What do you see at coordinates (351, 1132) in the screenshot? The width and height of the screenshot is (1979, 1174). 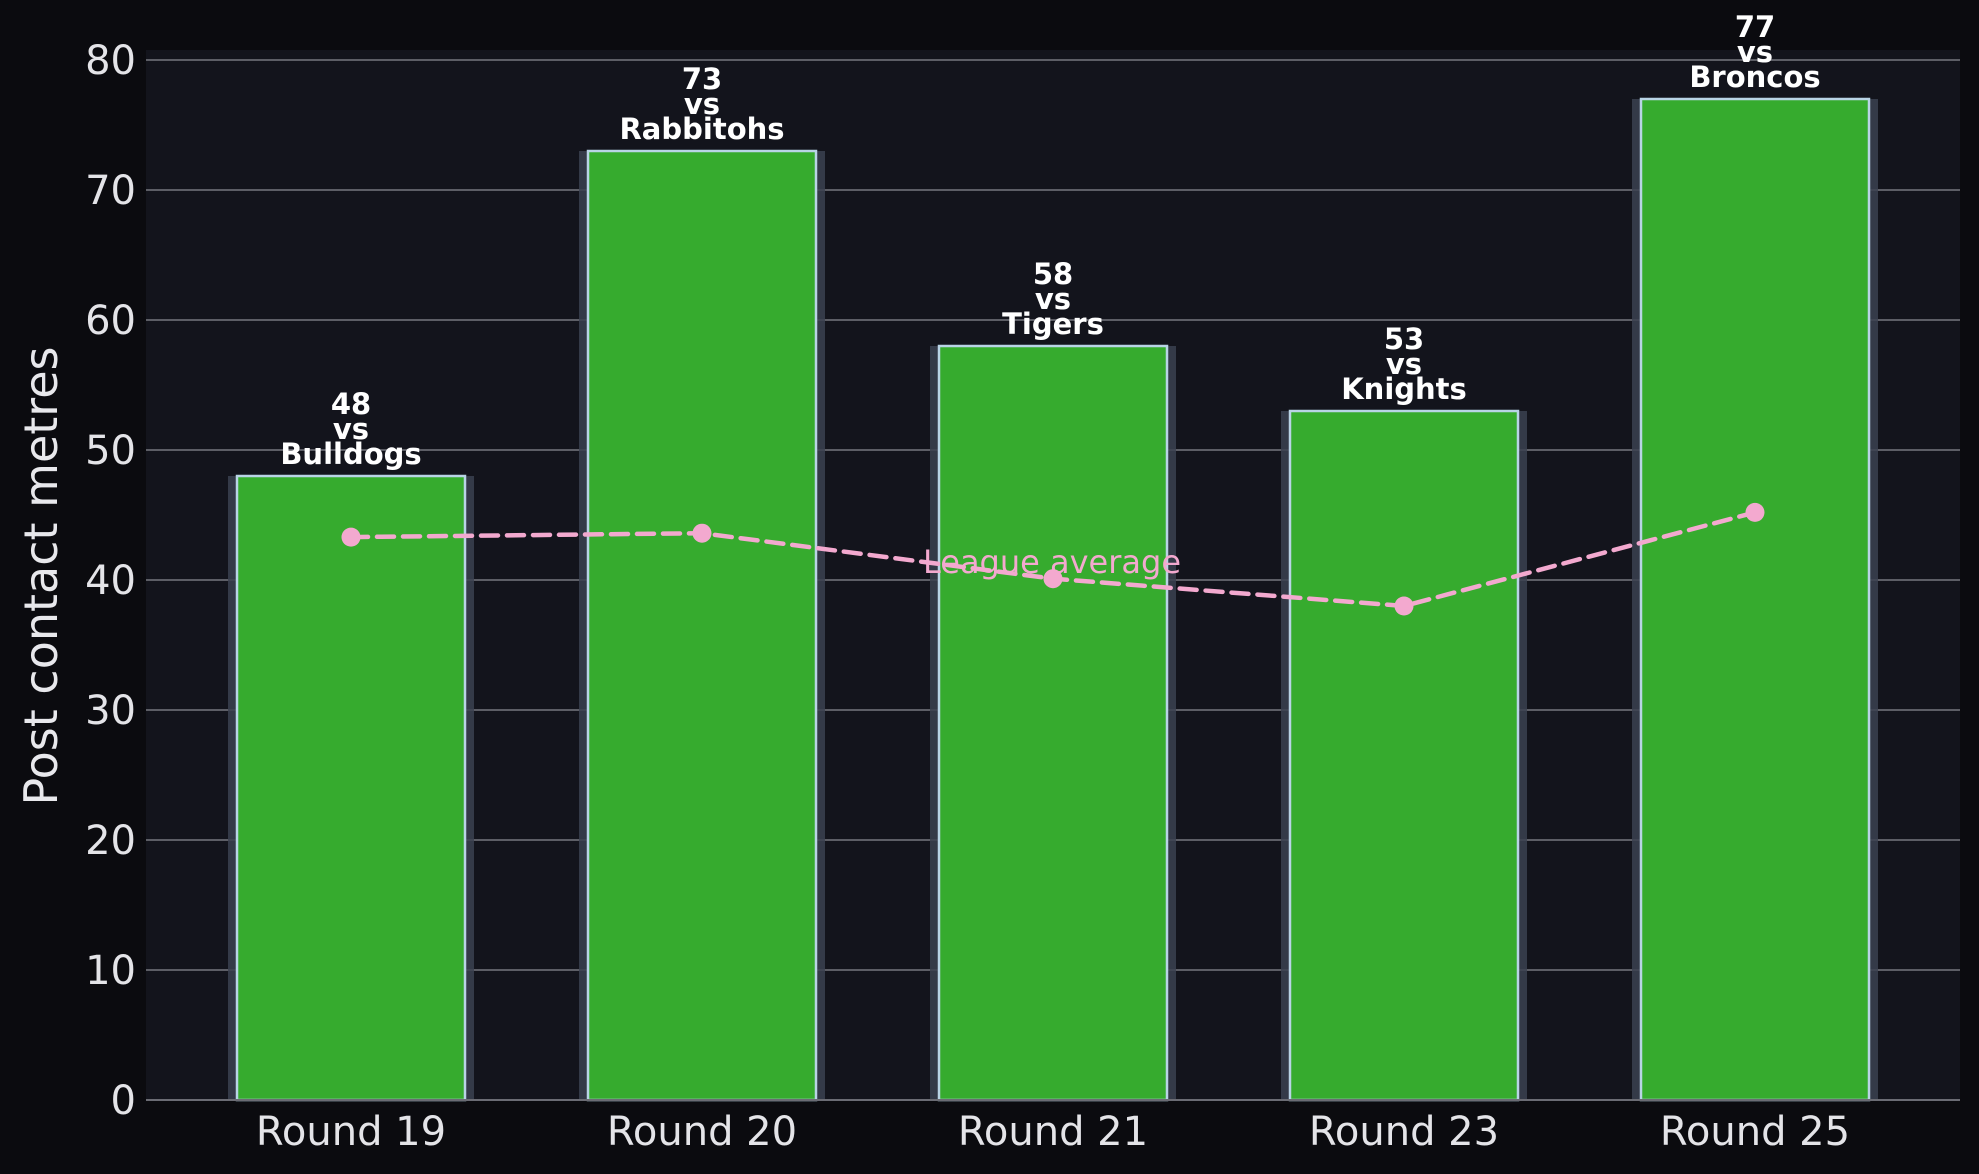 I see `x-tick-label: Round 19` at bounding box center [351, 1132].